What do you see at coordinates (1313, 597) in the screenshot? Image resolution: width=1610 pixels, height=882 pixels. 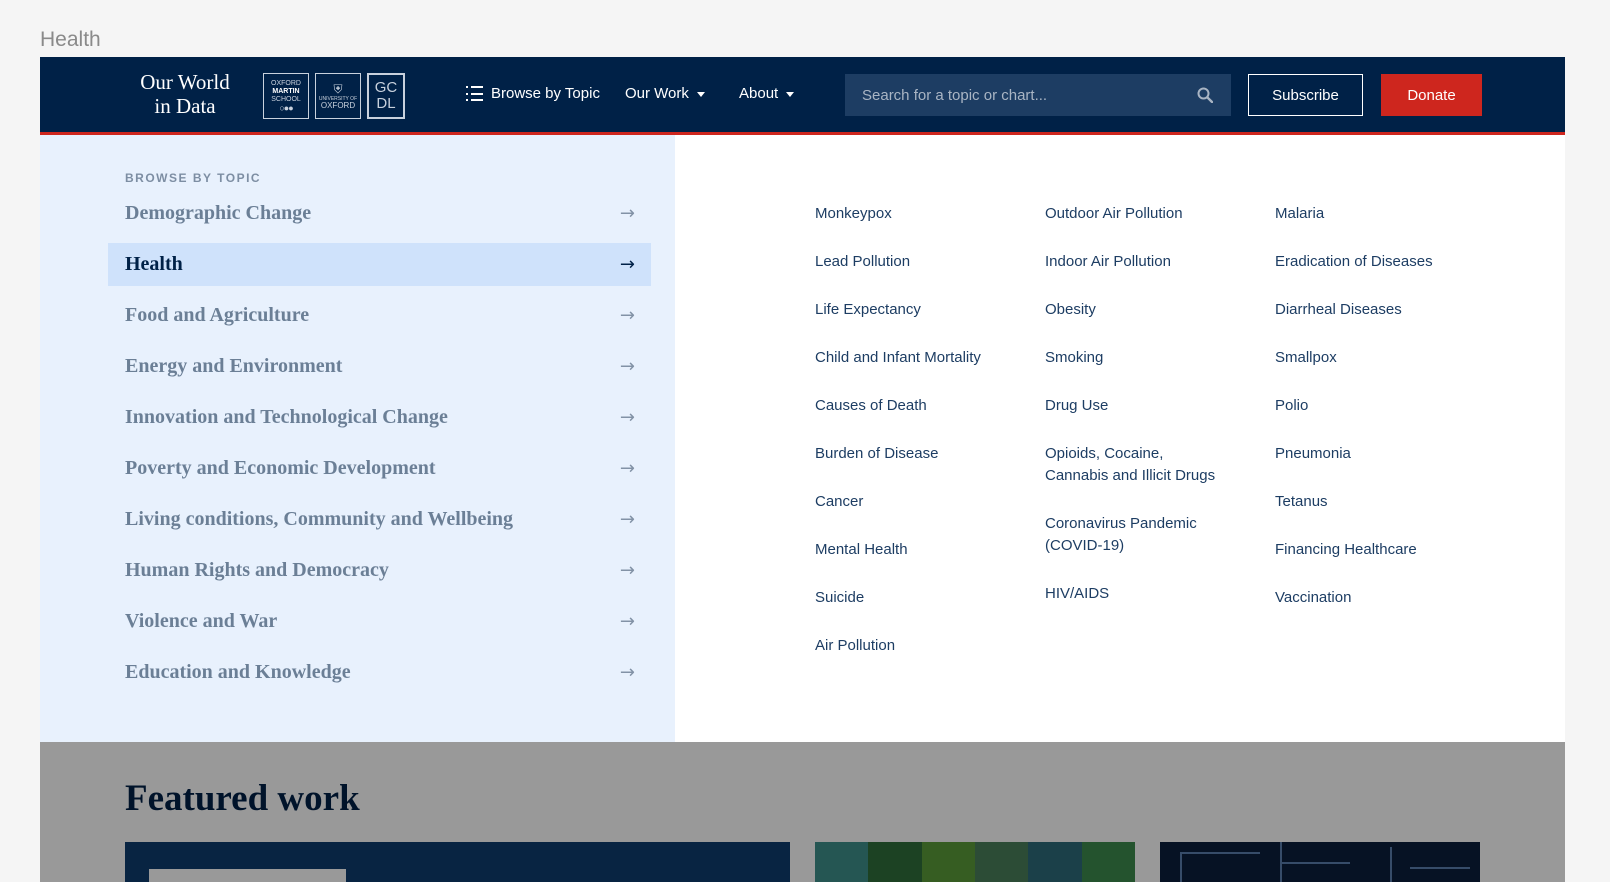 I see `subtopic-link: Vaccination` at bounding box center [1313, 597].